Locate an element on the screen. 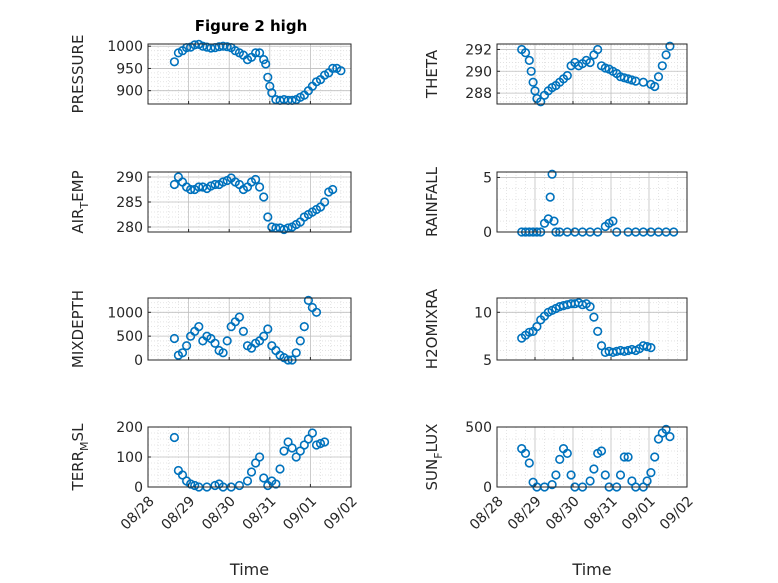  subplot-6: 5 10 H2OMIXRA is located at coordinates (555, 328).